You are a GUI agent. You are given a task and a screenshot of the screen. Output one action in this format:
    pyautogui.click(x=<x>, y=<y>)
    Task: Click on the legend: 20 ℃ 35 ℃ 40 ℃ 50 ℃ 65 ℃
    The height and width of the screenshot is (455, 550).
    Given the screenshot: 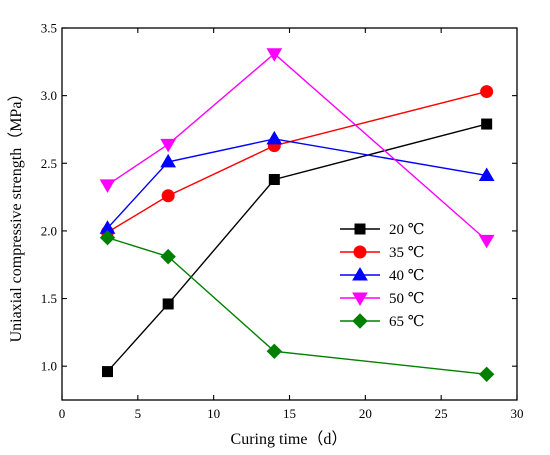 What is the action you would take?
    pyautogui.click(x=382, y=276)
    